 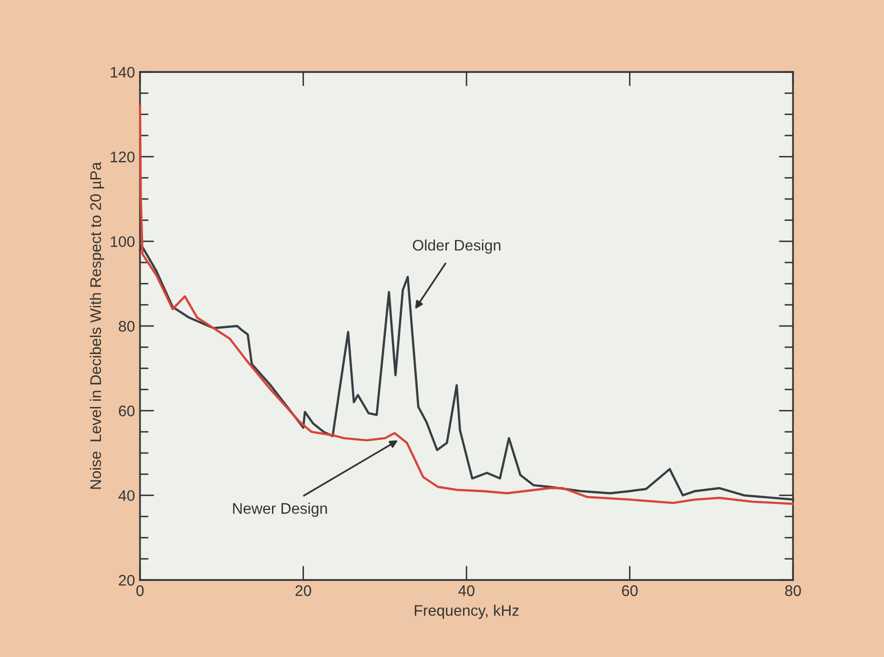 What do you see at coordinates (140, 590) in the screenshot?
I see `x-tick-label: 0` at bounding box center [140, 590].